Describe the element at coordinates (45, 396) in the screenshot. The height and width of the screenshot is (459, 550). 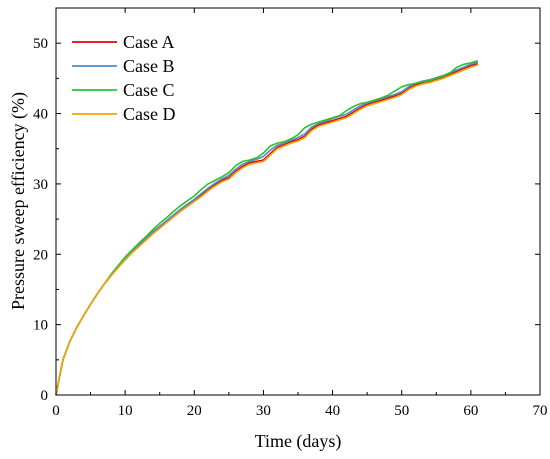
I see `y-tick-label: 0` at that location.